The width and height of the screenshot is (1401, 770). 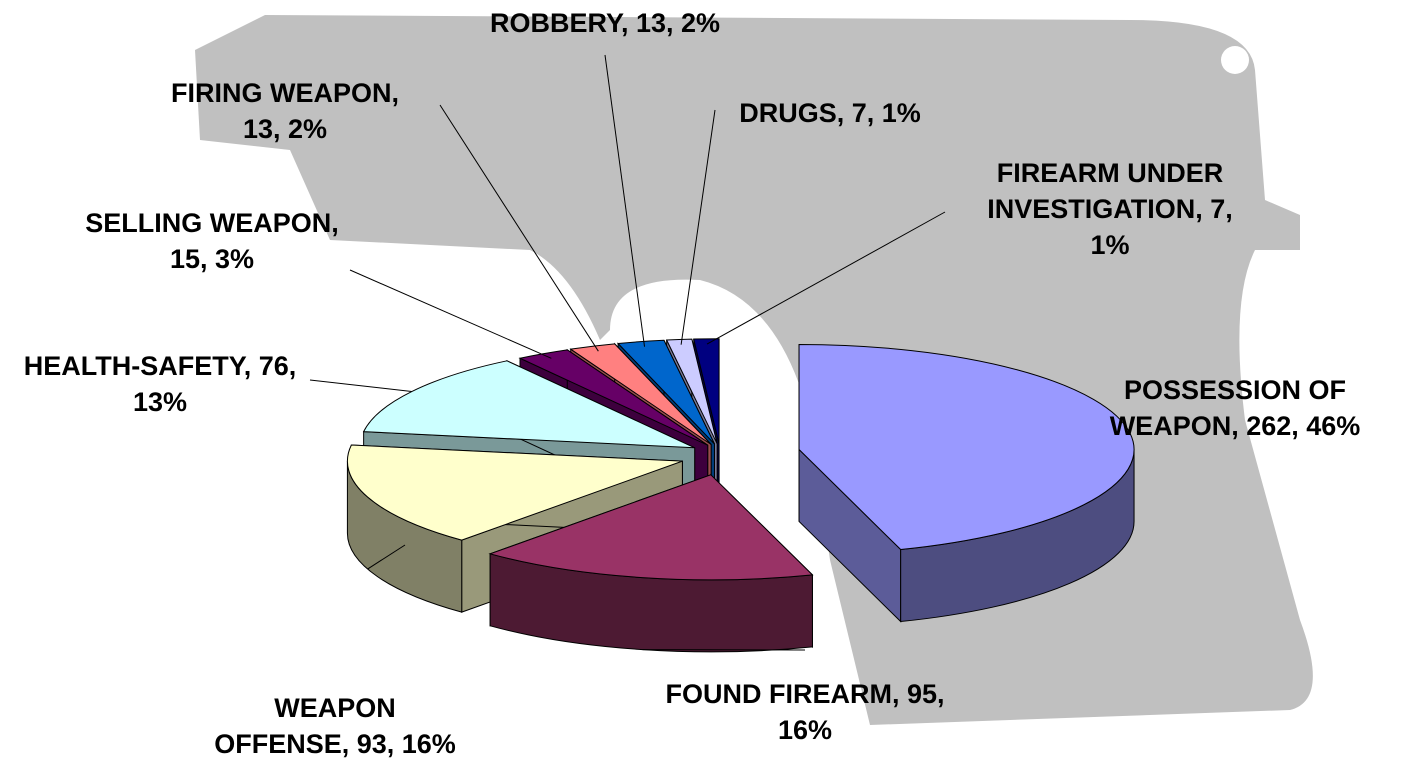 What do you see at coordinates (1235, 408) in the screenshot?
I see `data-label: POSSESSION OF WEAPON, 262, 46%` at bounding box center [1235, 408].